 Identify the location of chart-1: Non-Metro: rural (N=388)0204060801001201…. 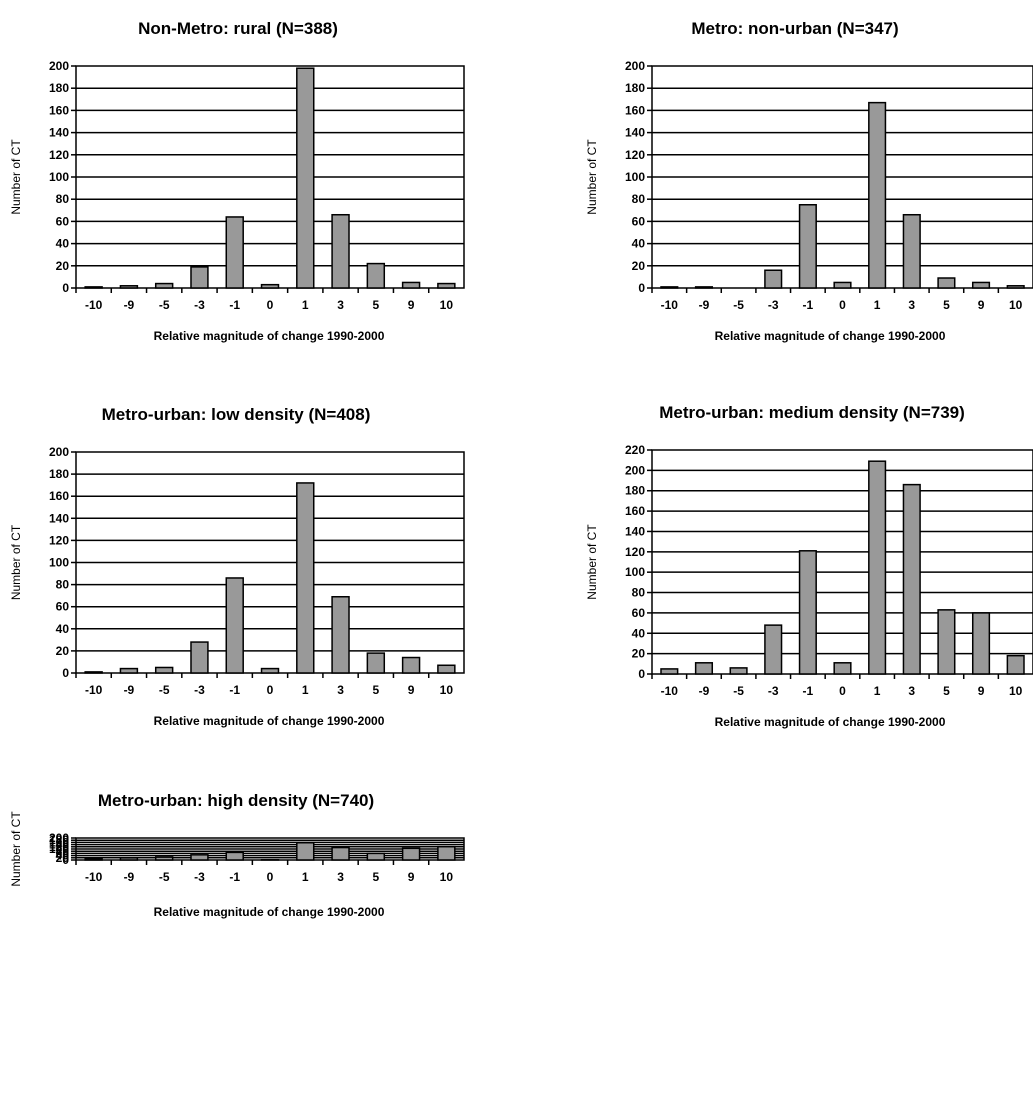
(237, 181).